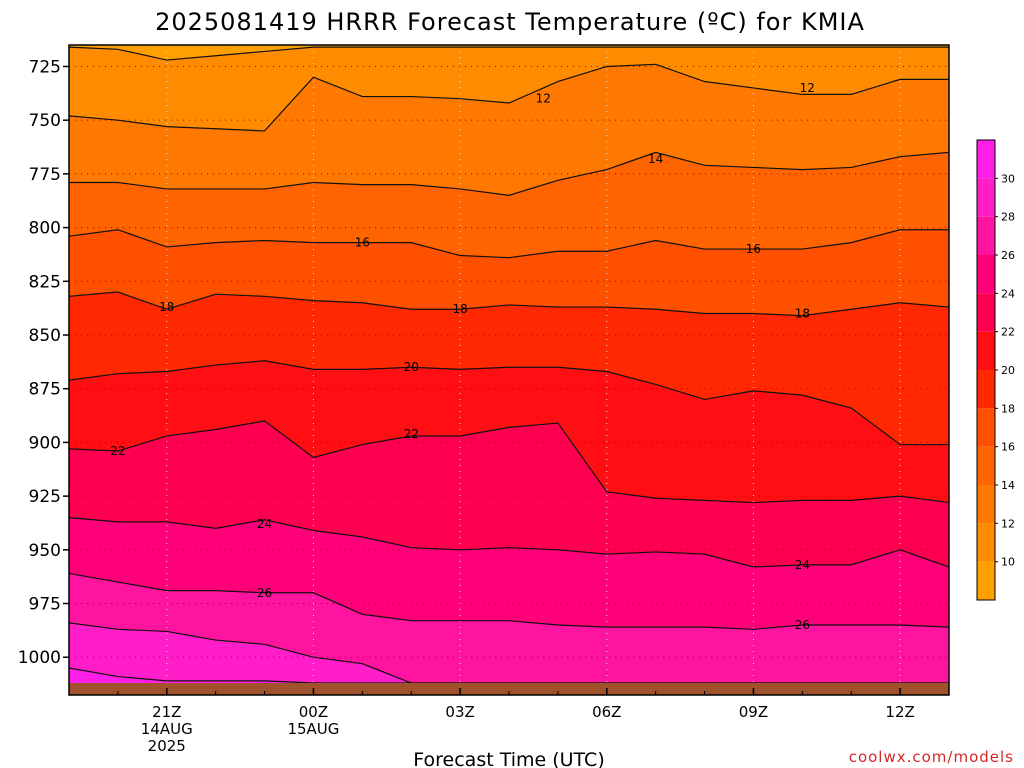 The width and height of the screenshot is (1024, 768). I want to click on contour-label-18-5: 18, so click(166, 307).